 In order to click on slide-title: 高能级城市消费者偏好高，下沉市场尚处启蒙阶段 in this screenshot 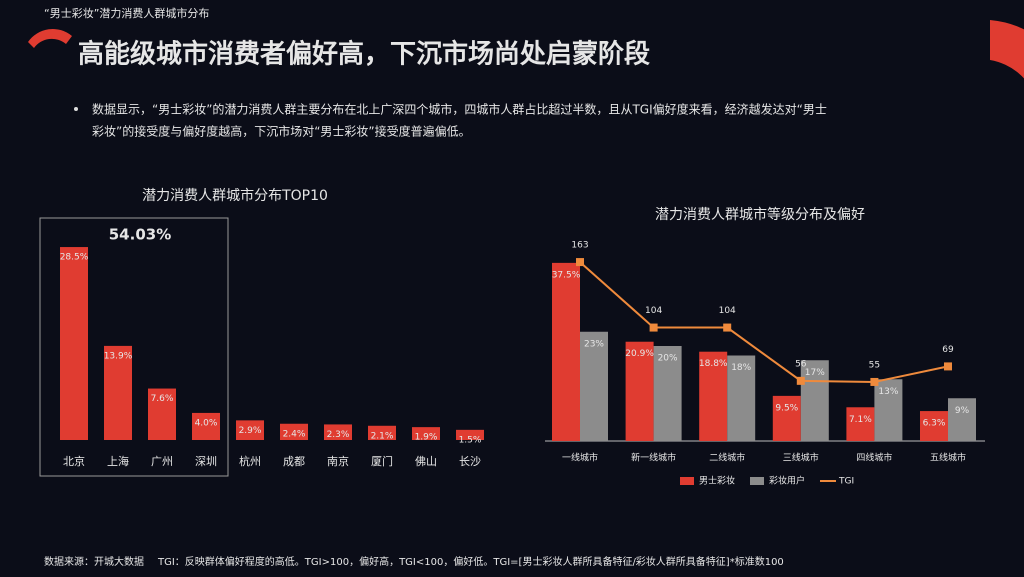, I will do `click(364, 54)`.